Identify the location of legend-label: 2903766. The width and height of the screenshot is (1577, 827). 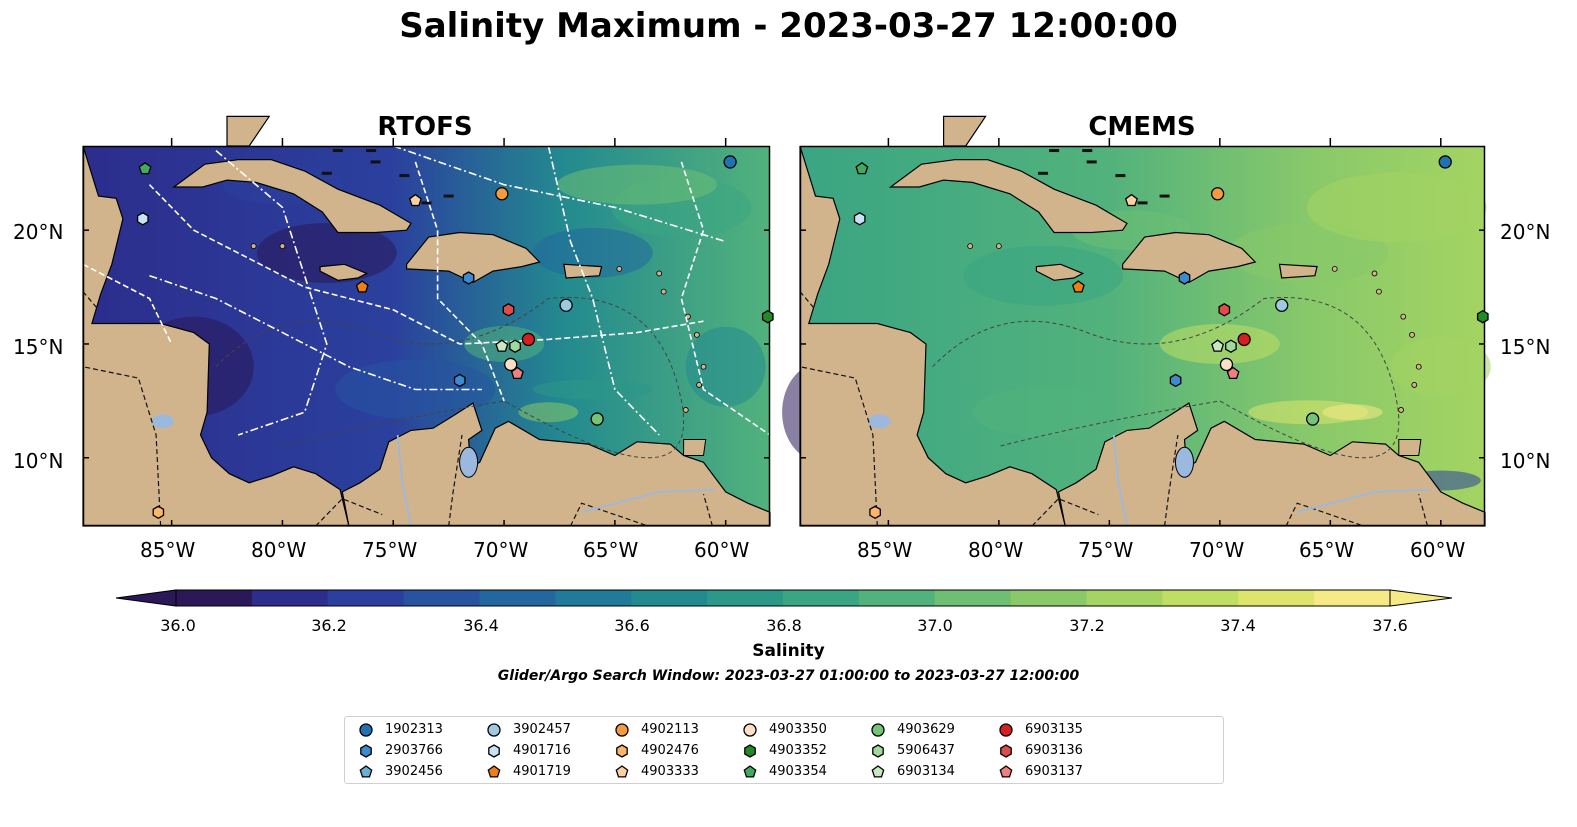
(414, 750).